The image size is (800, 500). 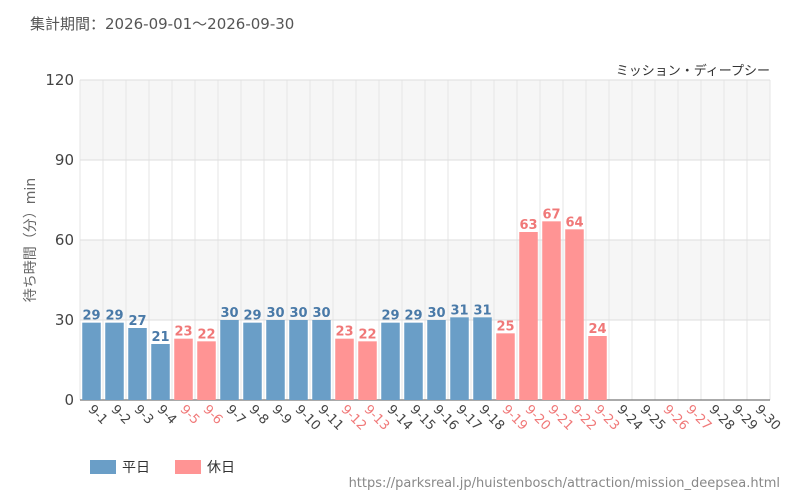 What do you see at coordinates (121, 415) in the screenshot?
I see `x-tick-label-9-2: 9-2` at bounding box center [121, 415].